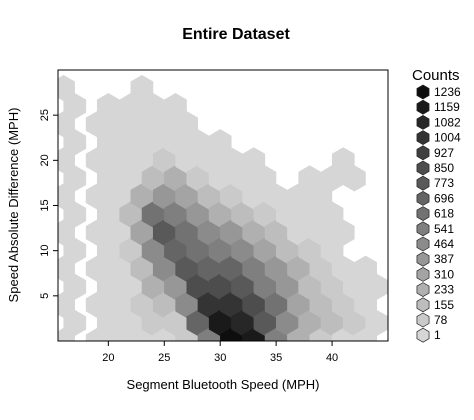 This screenshot has width=474, height=420. What do you see at coordinates (444, 274) in the screenshot?
I see `legend-label: 310` at bounding box center [444, 274].